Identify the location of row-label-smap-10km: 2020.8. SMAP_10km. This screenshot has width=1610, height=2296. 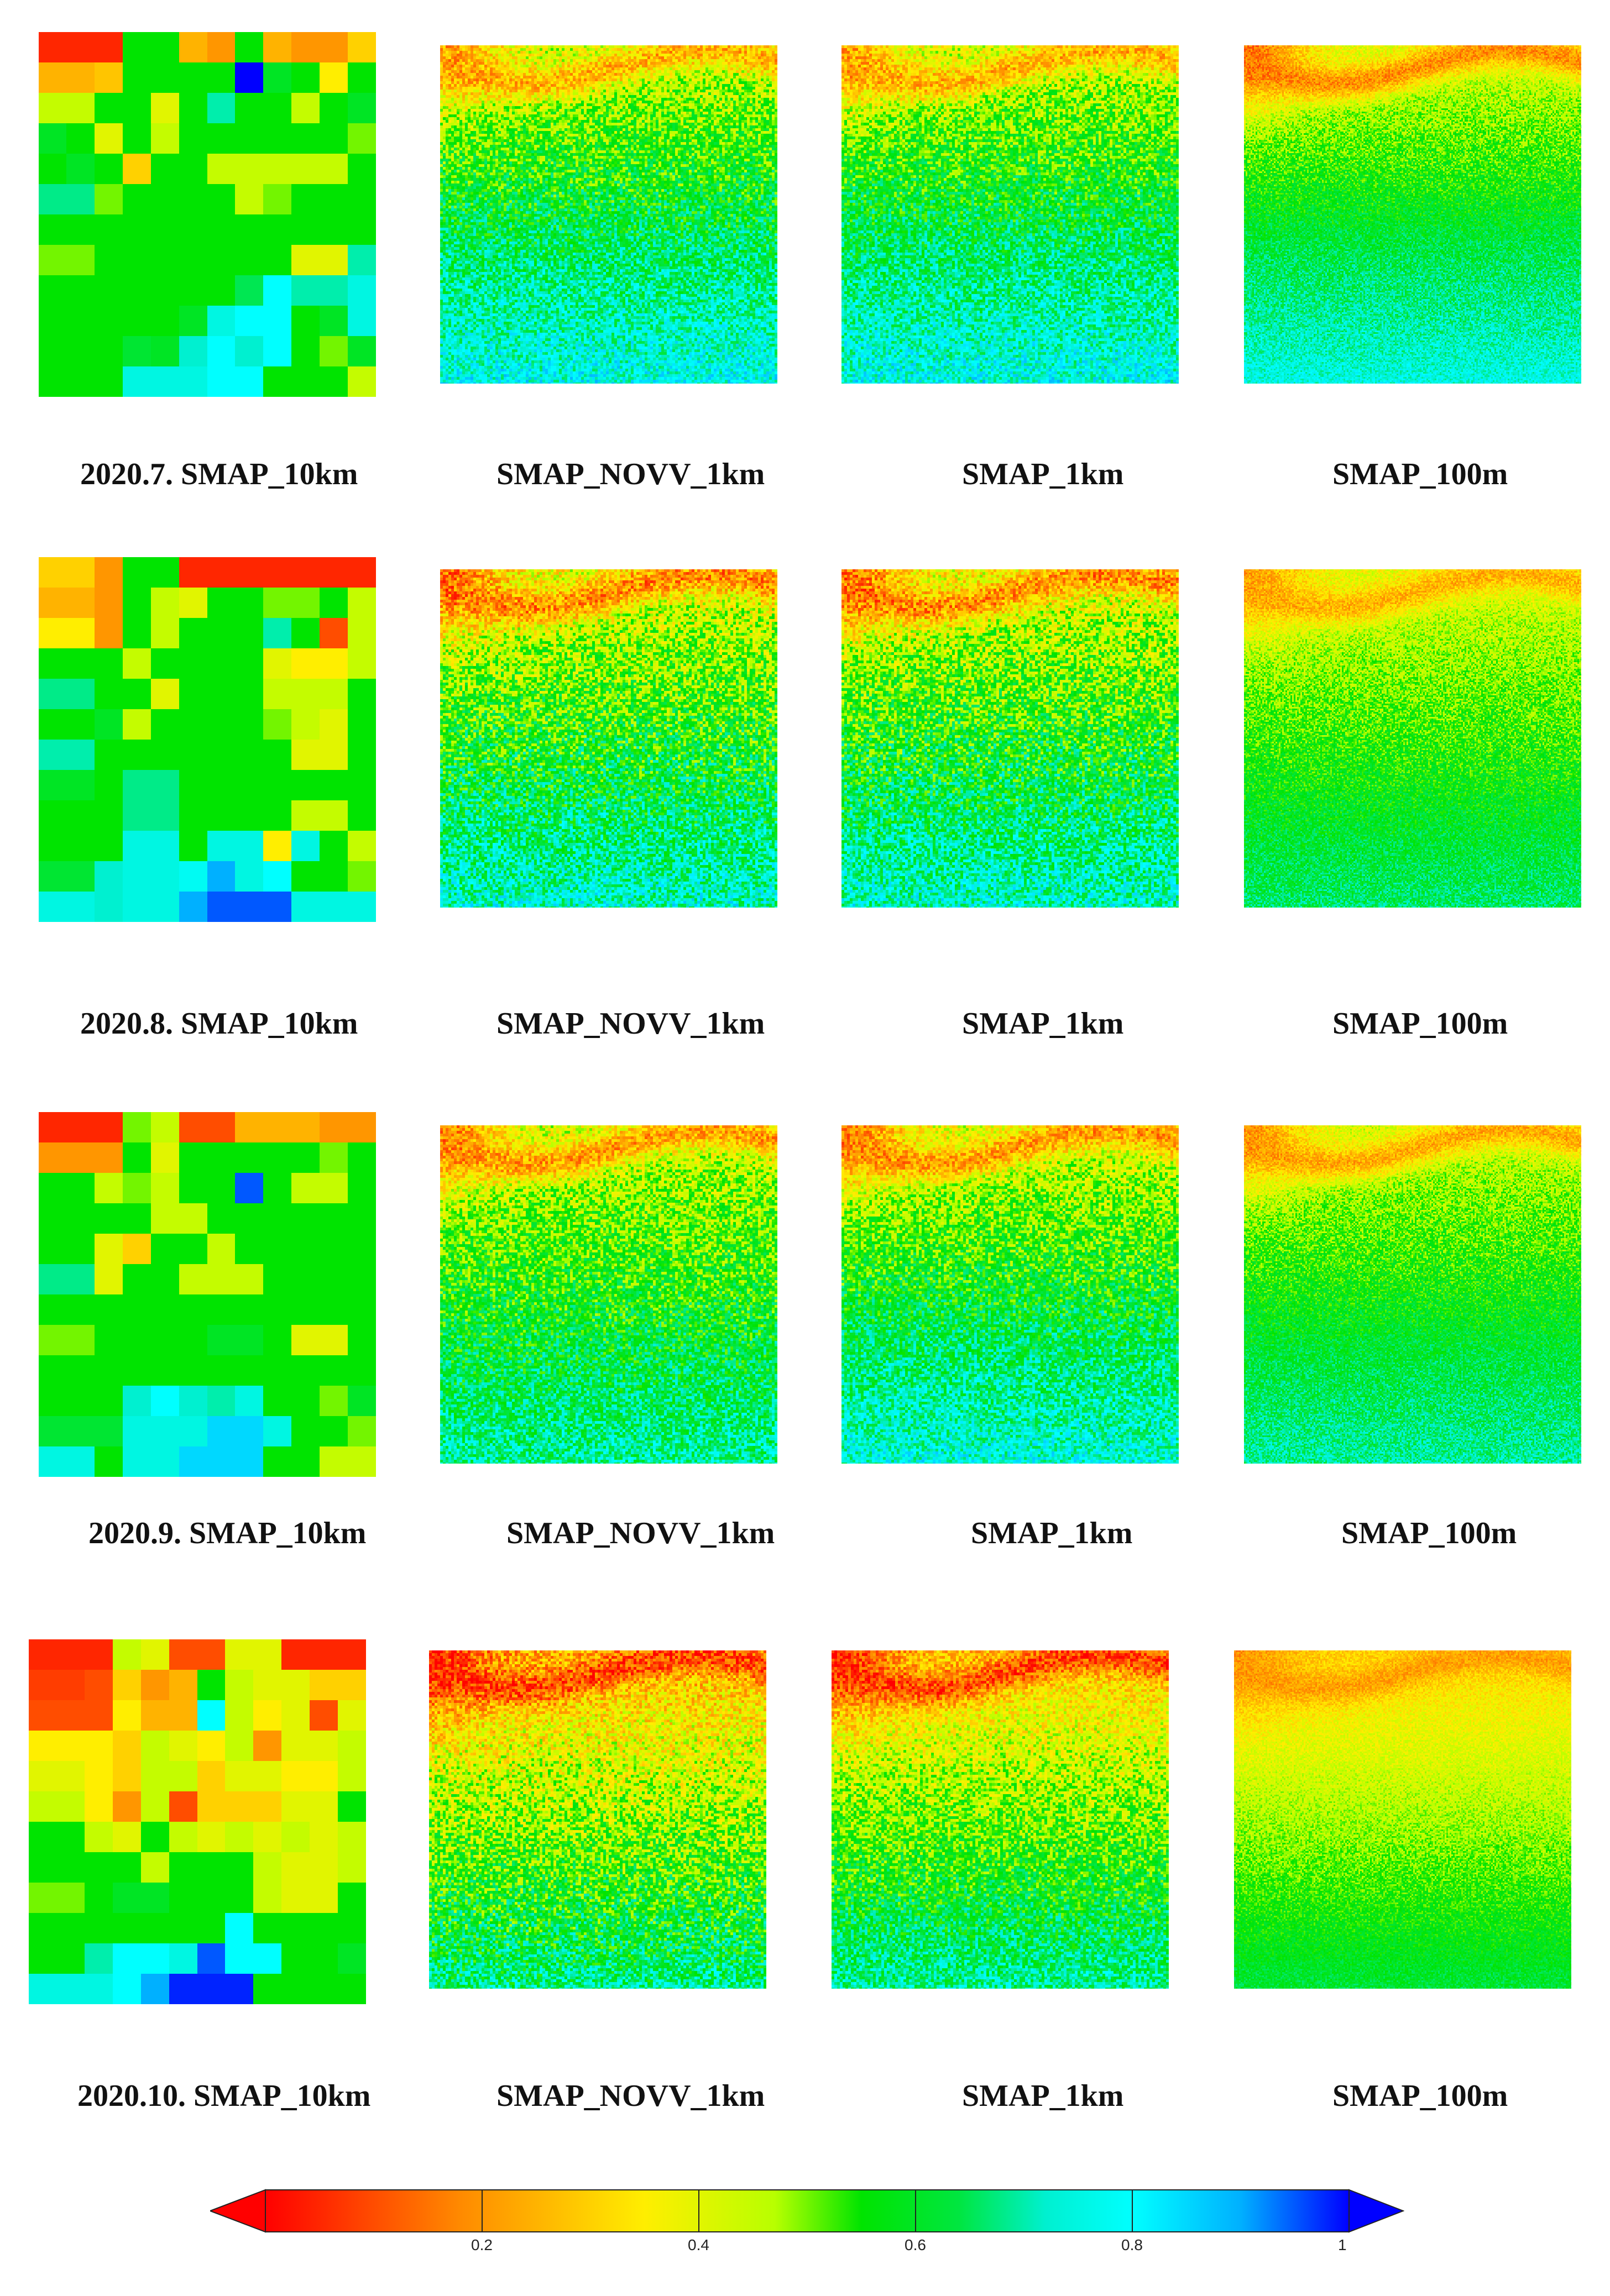
(219, 1024).